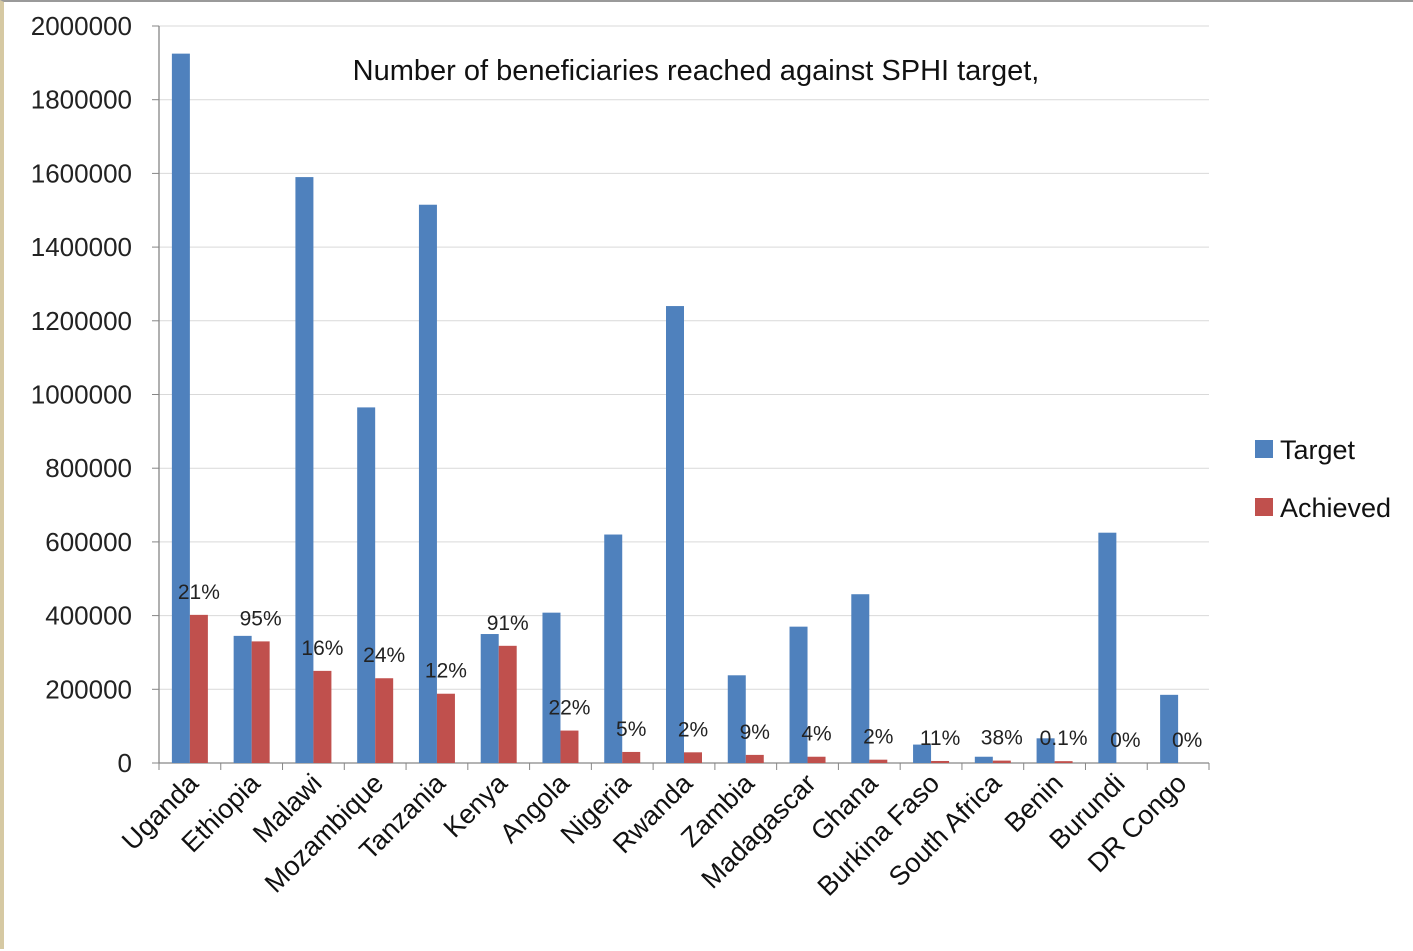 The height and width of the screenshot is (951, 1413). I want to click on y-tick-label: 600000, so click(88, 542).